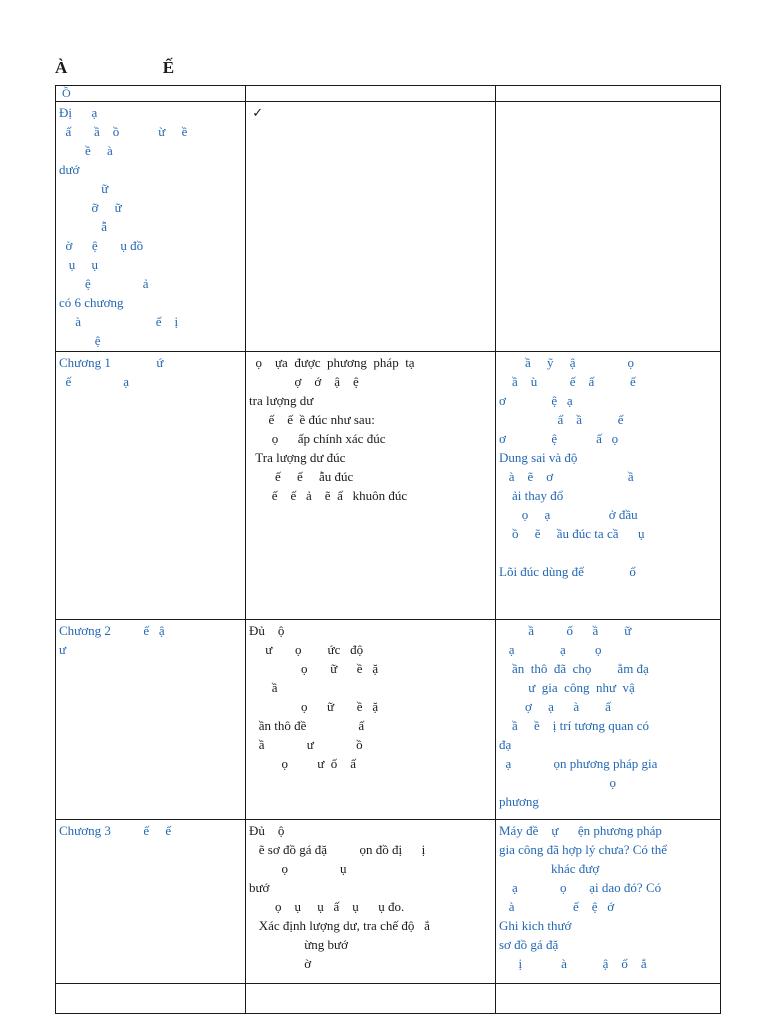  I want to click on text-line: ✓, so click(256, 112).